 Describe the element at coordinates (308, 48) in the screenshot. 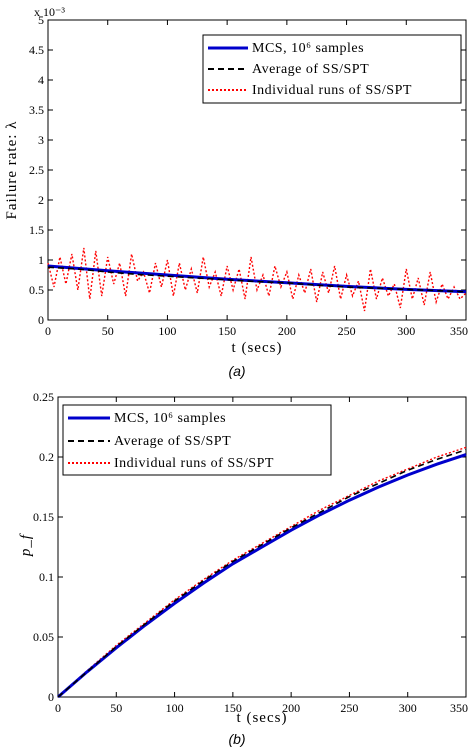

I see `legend-label-mcs-a: MCS, 10⁶ samples` at that location.